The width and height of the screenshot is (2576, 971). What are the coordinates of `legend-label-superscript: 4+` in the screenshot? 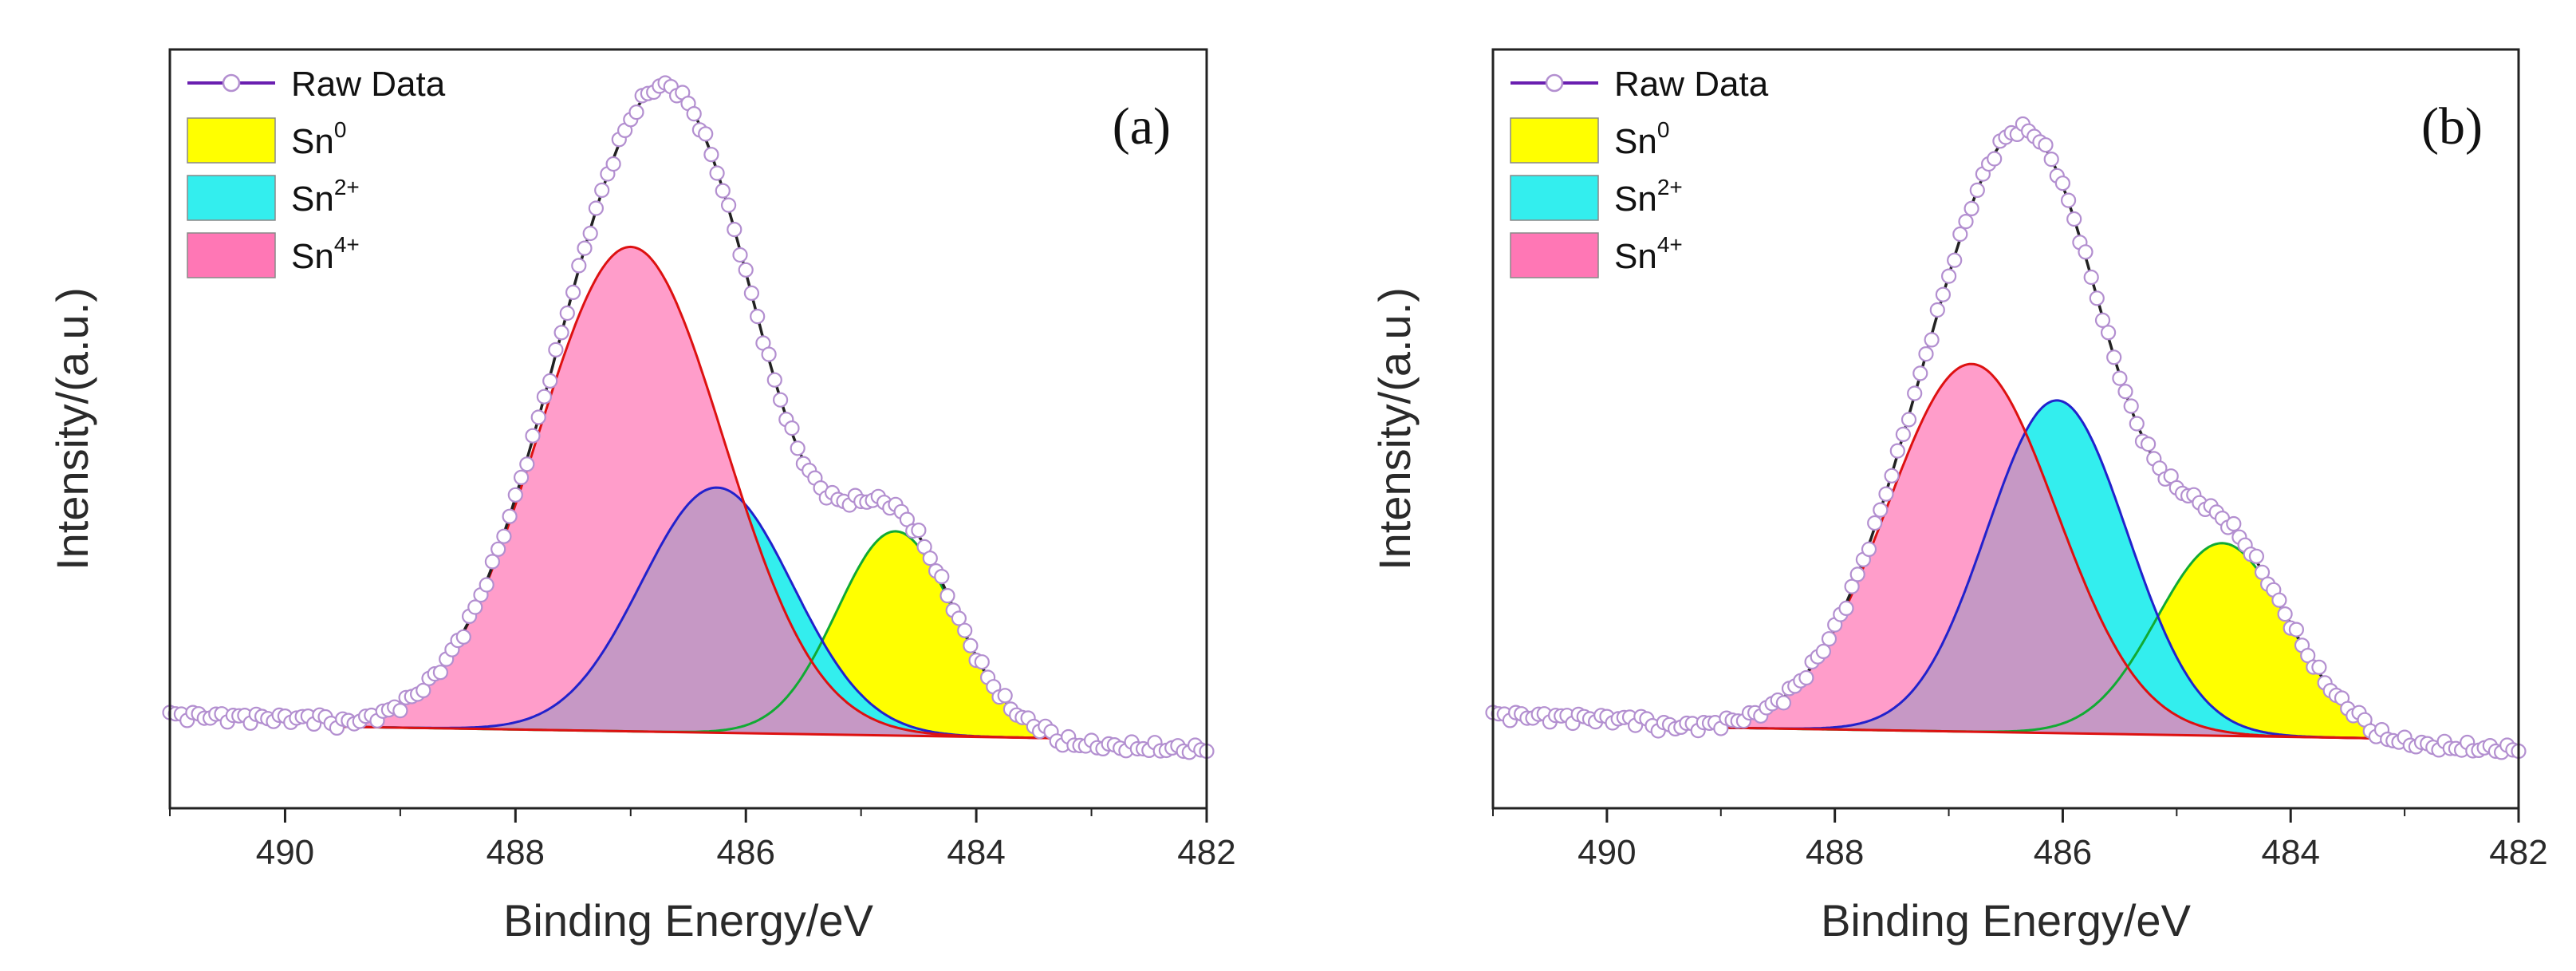 It's located at (347, 244).